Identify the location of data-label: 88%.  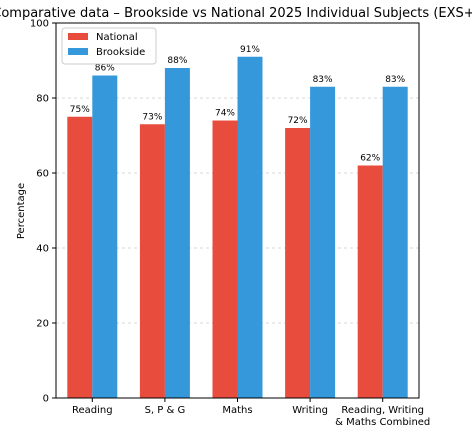
(177, 61).